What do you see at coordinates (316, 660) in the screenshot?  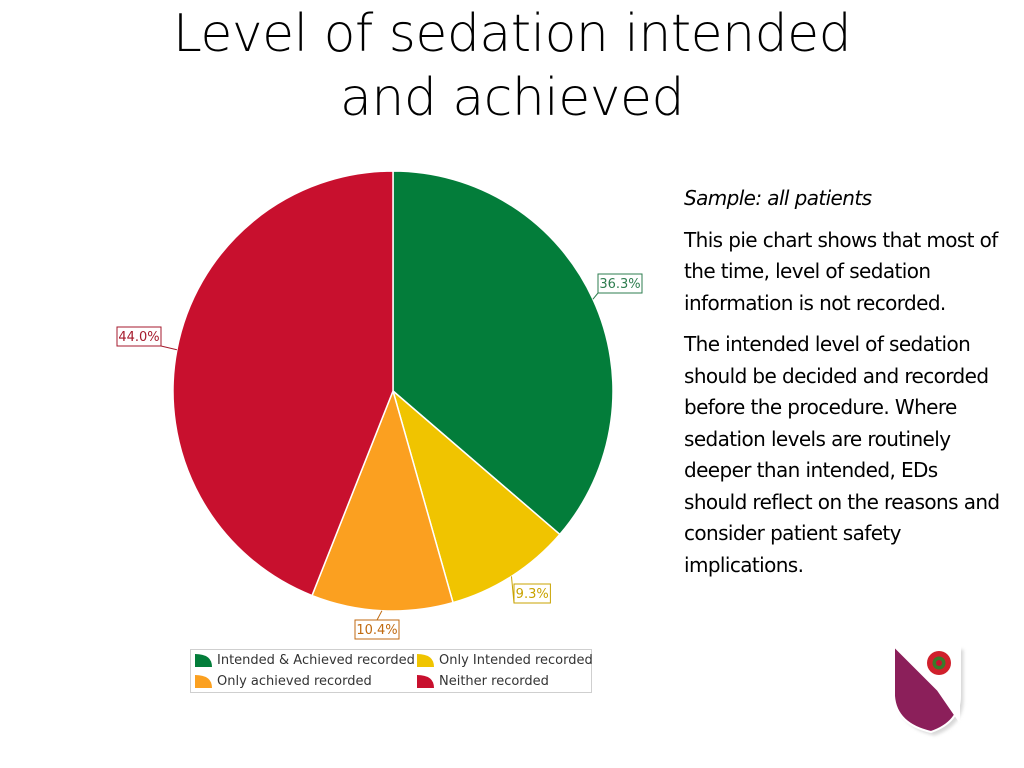 I see `legend-label: Intended & Achieved recorded` at bounding box center [316, 660].